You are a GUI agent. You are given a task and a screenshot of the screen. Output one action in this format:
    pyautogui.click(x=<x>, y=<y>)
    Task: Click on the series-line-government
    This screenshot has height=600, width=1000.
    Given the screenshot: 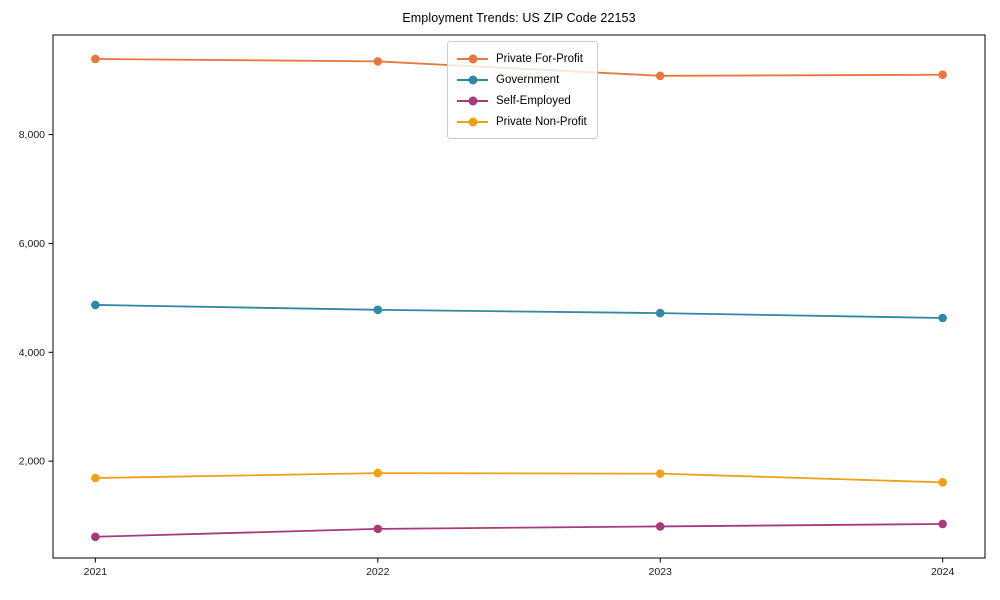 What is the action you would take?
    pyautogui.click(x=519, y=311)
    